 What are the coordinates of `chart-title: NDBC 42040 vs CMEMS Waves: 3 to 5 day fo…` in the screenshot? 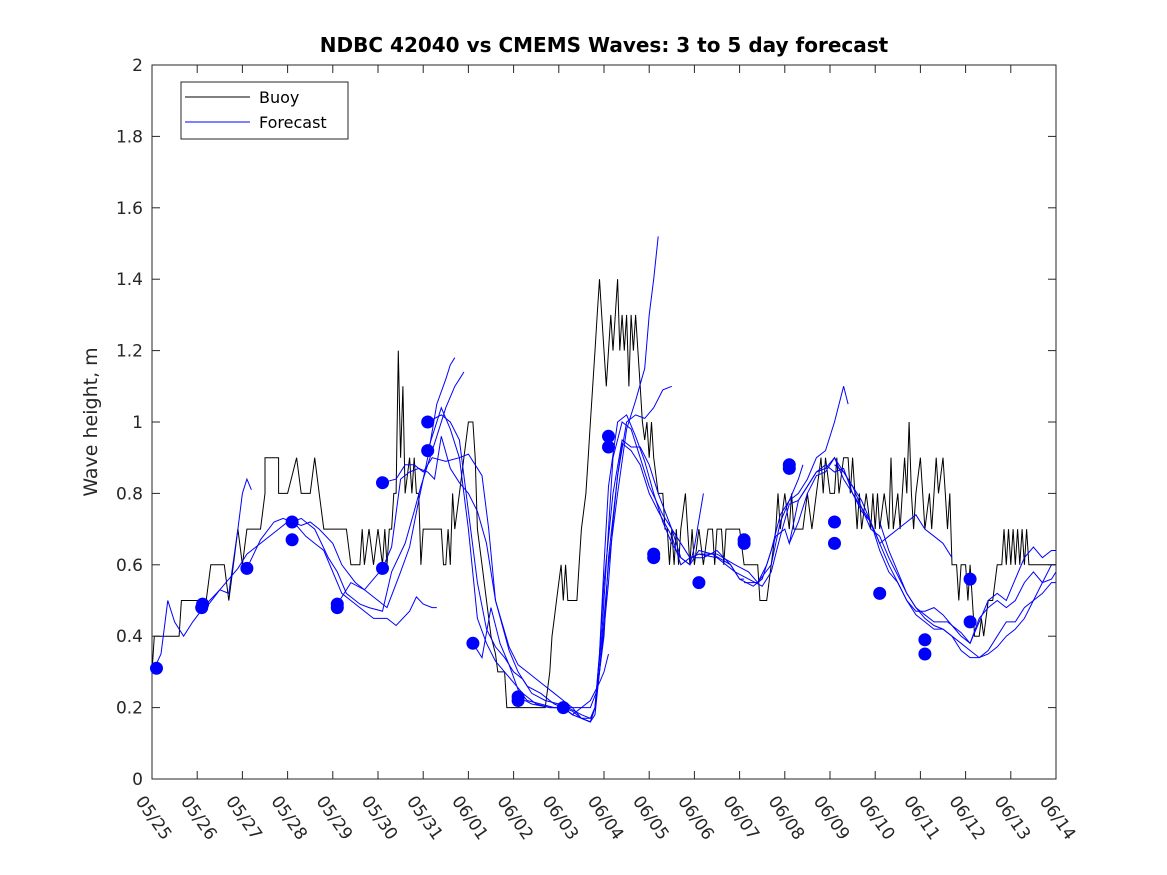 It's located at (604, 45).